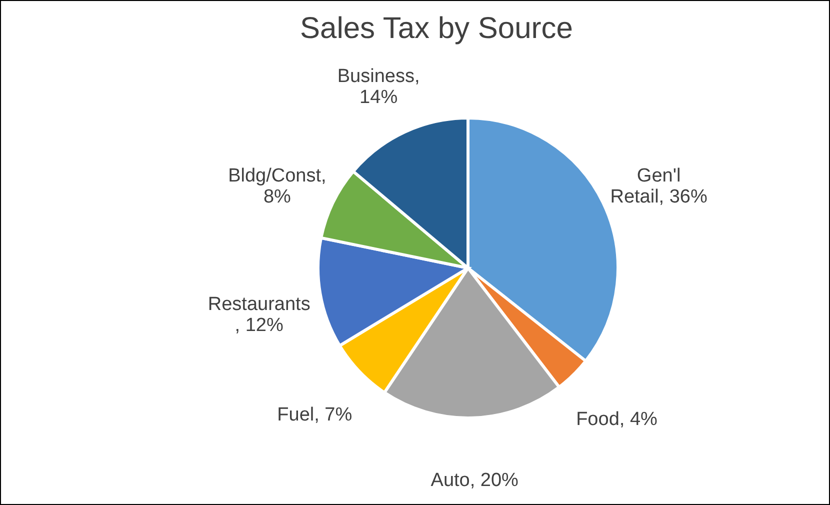 The height and width of the screenshot is (505, 830). What do you see at coordinates (259, 325) in the screenshot?
I see `data-label: , 12%` at bounding box center [259, 325].